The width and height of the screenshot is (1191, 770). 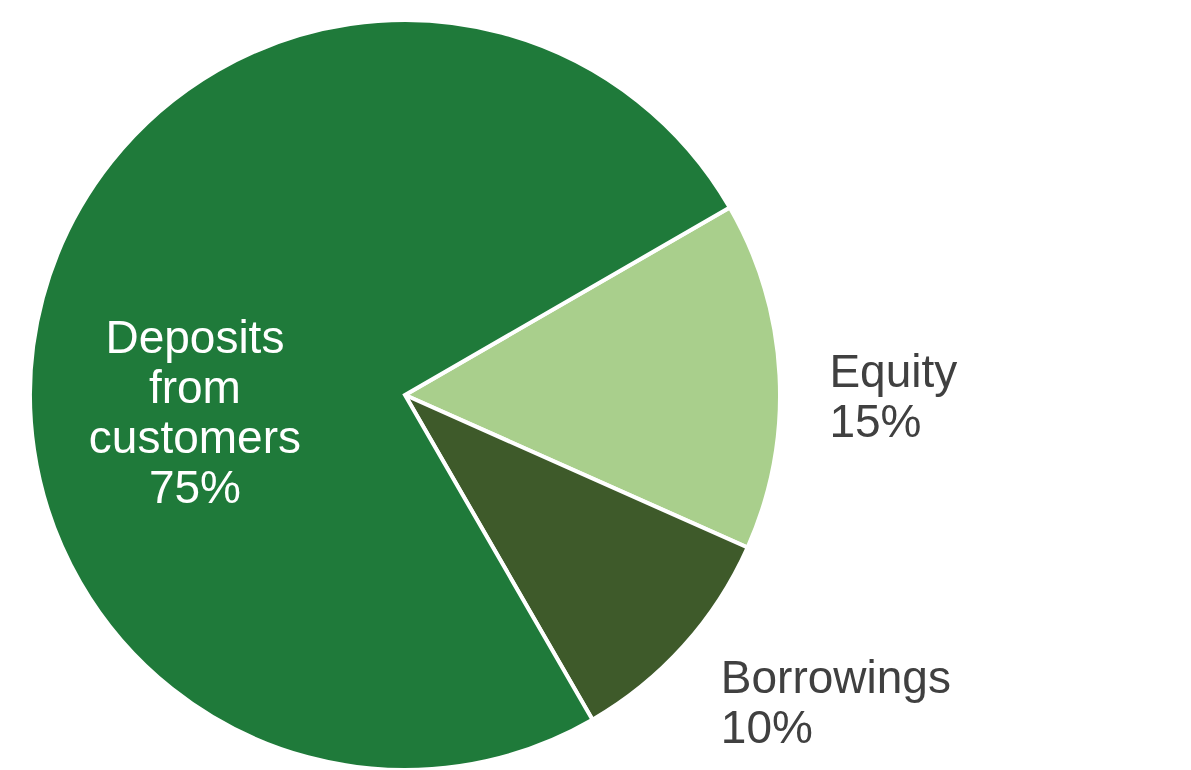 I want to click on slice-label: Equity, so click(x=893, y=370).